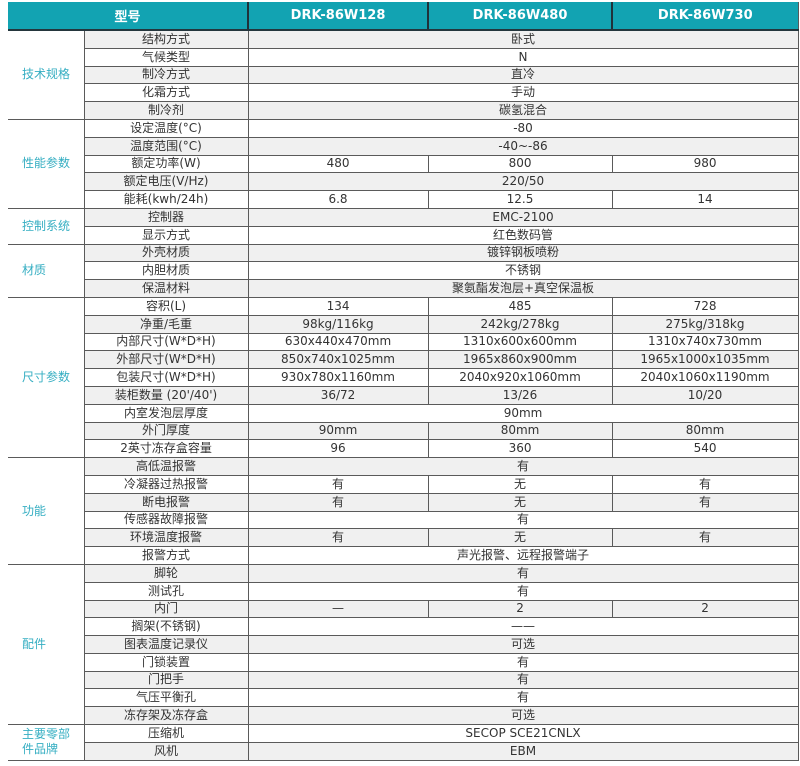  Describe the element at coordinates (520, 377) in the screenshot. I see `value-cell: 2040x920x1060mm` at that location.